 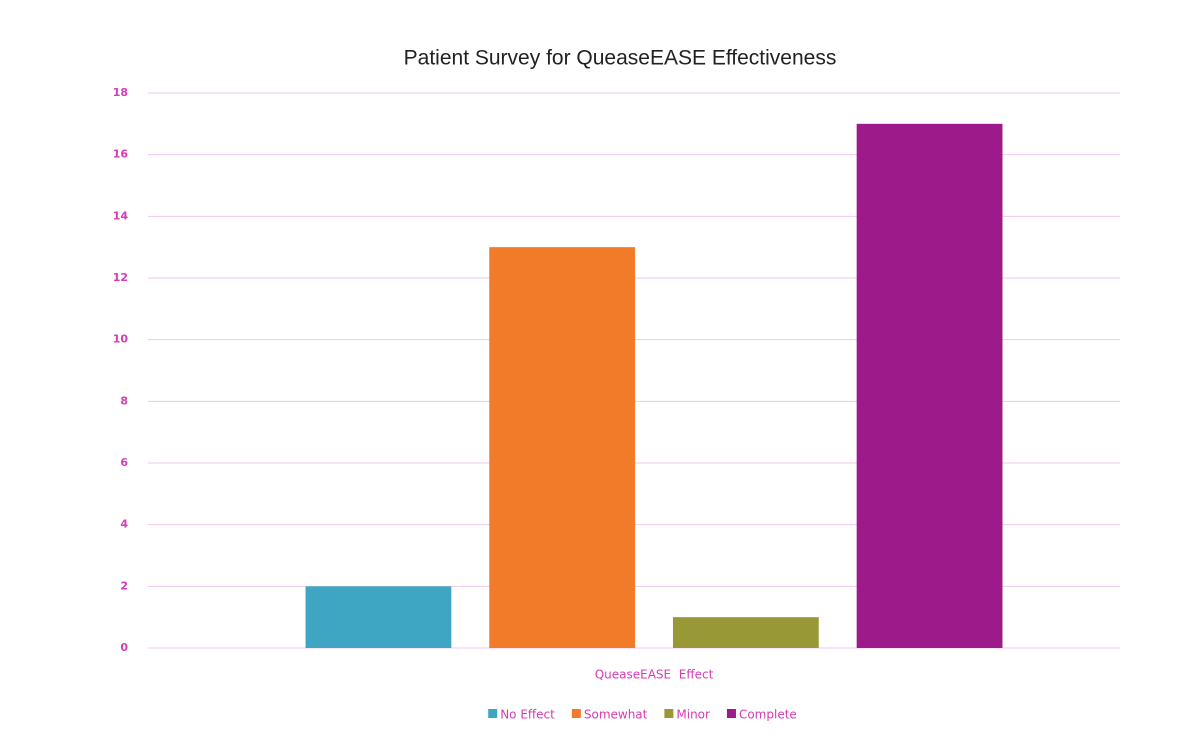 I want to click on y-tick-label: 12, so click(x=120, y=277).